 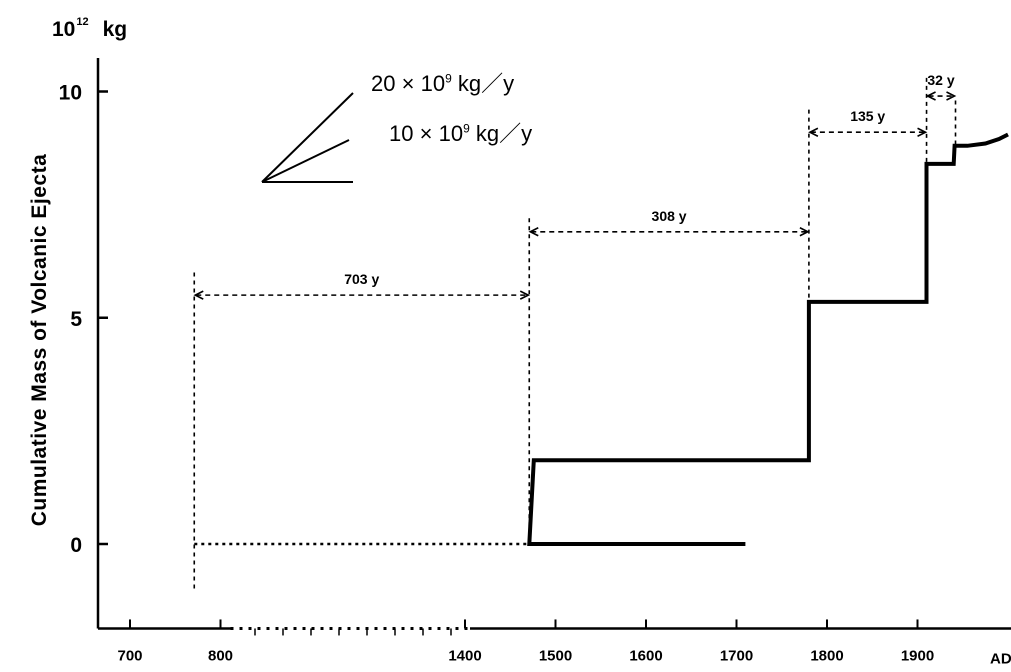 What do you see at coordinates (361, 279) in the screenshot?
I see `interval-label: 703 y` at bounding box center [361, 279].